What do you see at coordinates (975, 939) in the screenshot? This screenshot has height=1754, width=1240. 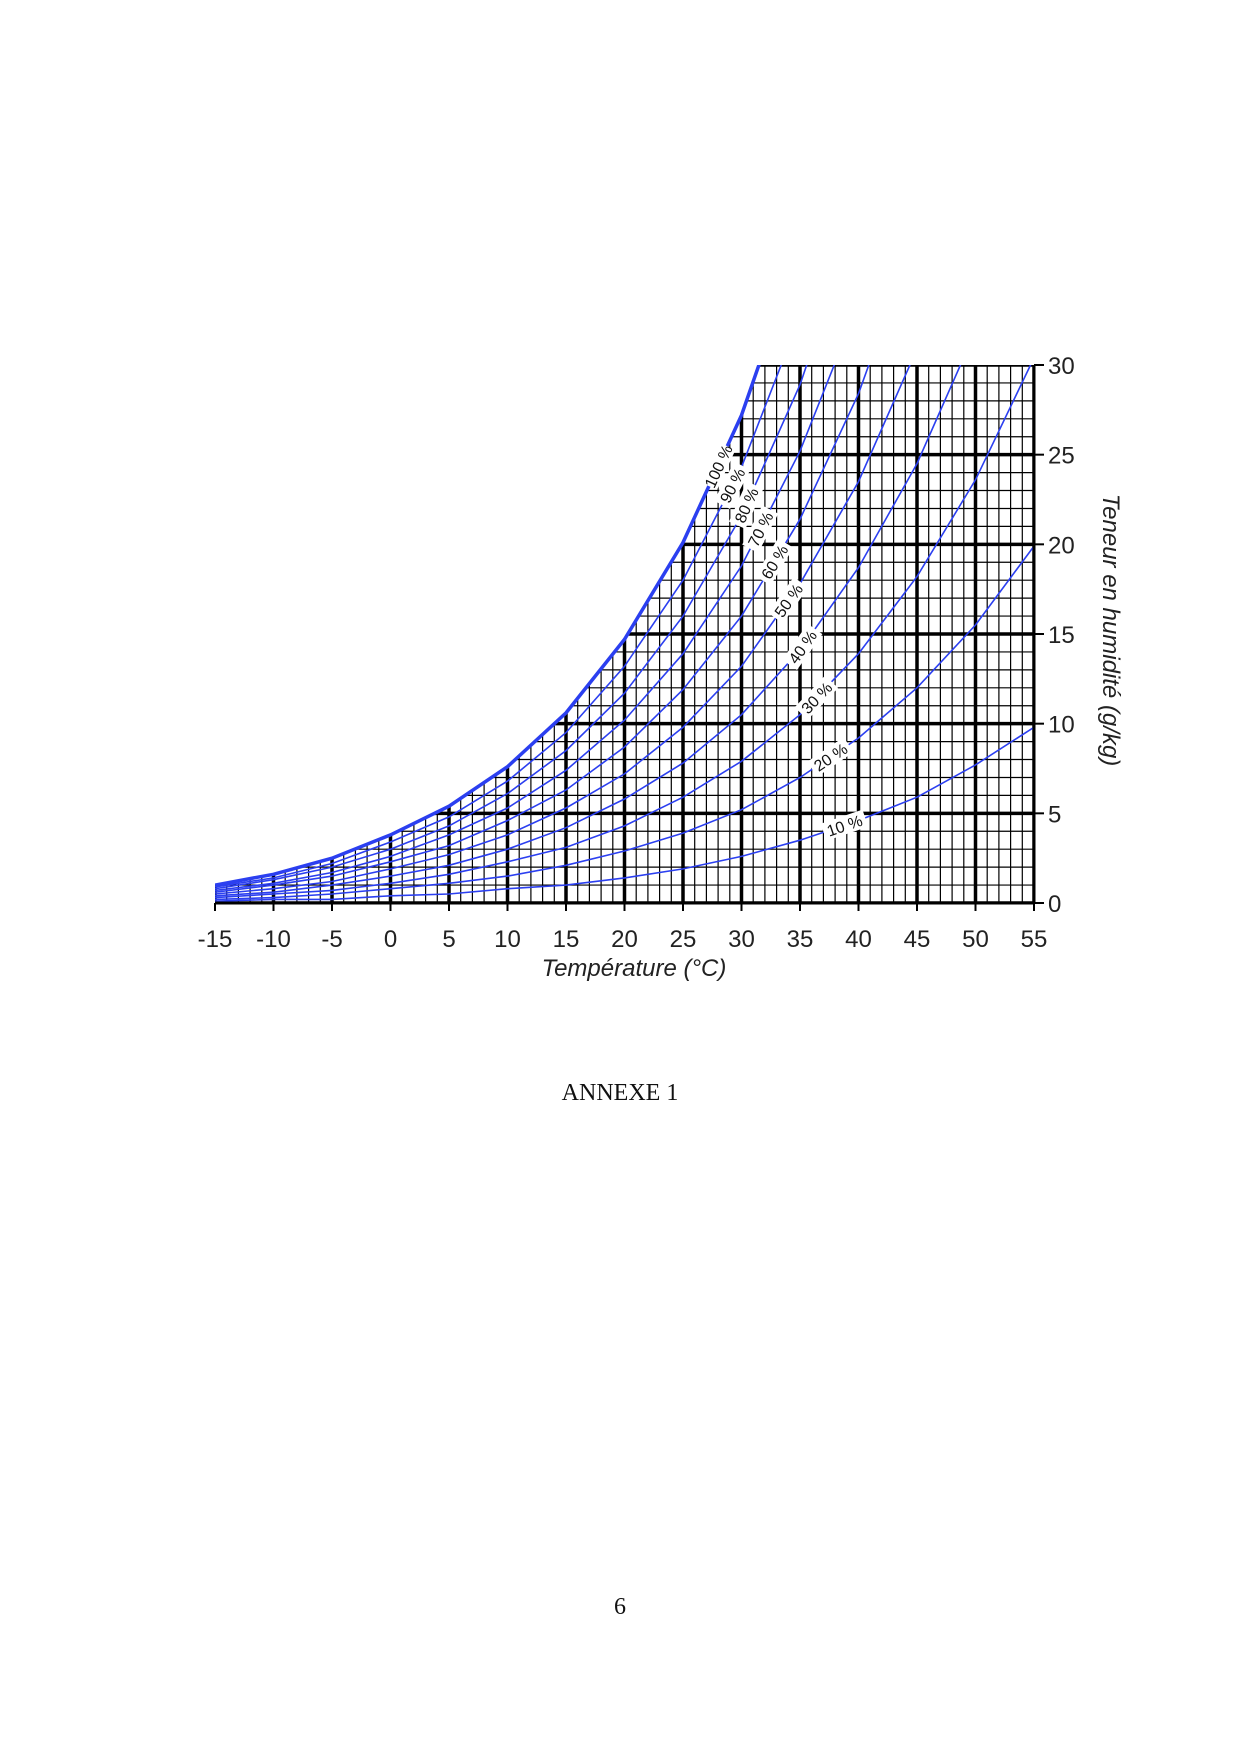 I see `x-tick-label: 50` at bounding box center [975, 939].